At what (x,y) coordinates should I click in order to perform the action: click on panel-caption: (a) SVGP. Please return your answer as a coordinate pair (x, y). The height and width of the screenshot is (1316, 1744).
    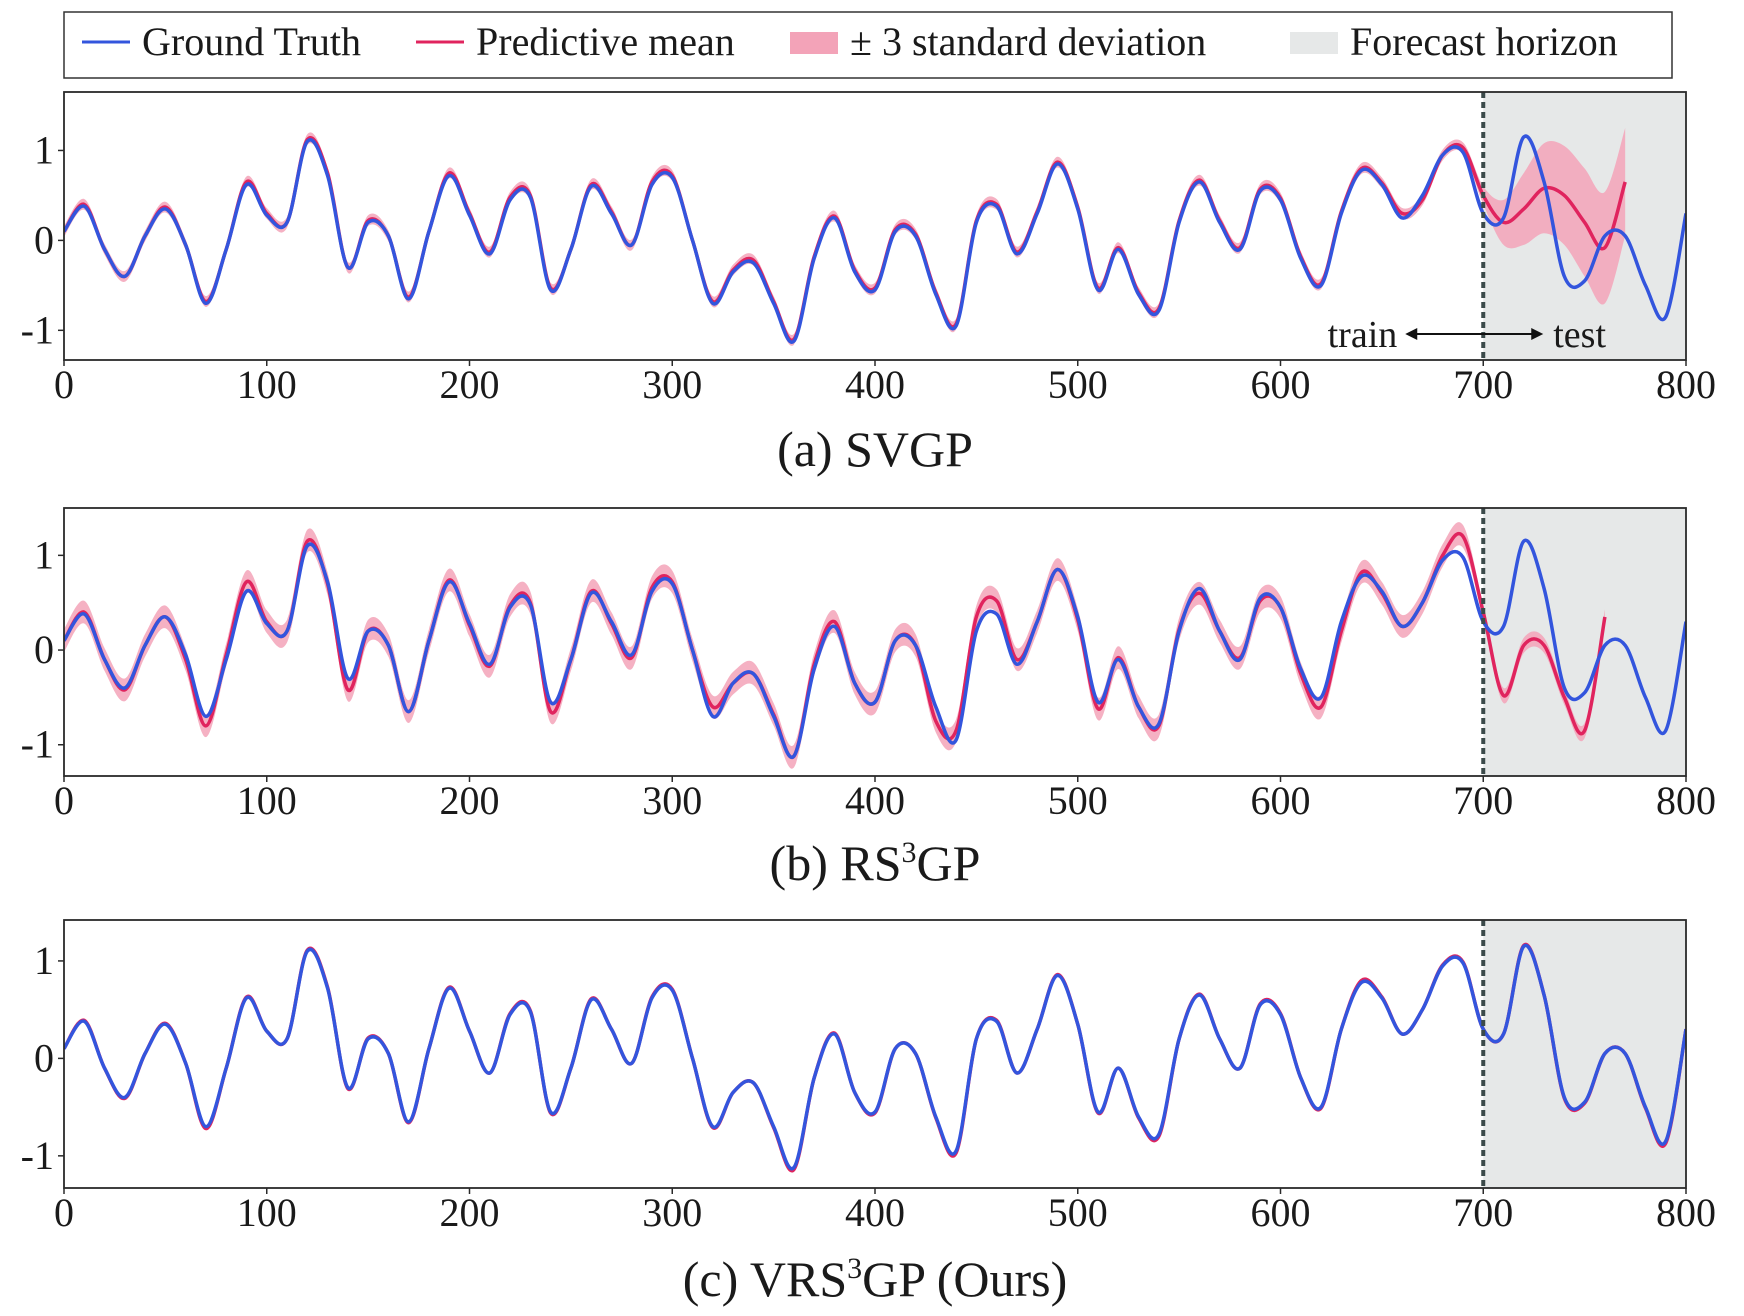
    Looking at the image, I should click on (875, 449).